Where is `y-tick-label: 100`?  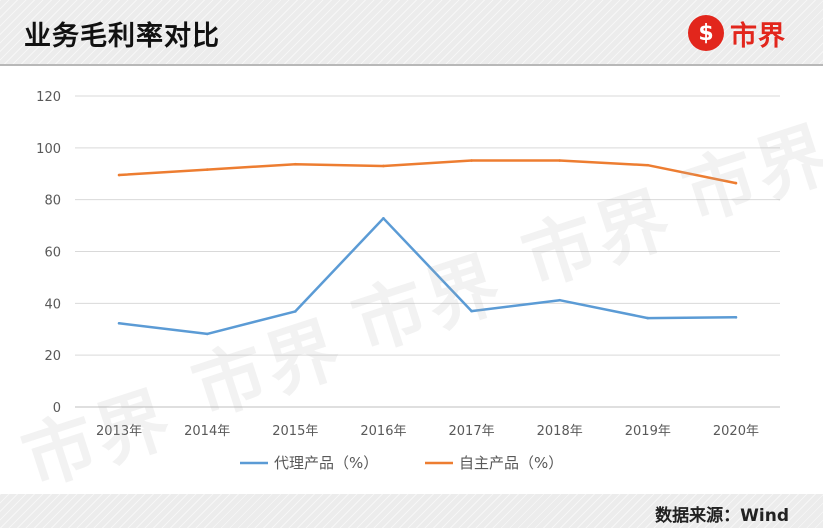
y-tick-label: 100 is located at coordinates (48, 149).